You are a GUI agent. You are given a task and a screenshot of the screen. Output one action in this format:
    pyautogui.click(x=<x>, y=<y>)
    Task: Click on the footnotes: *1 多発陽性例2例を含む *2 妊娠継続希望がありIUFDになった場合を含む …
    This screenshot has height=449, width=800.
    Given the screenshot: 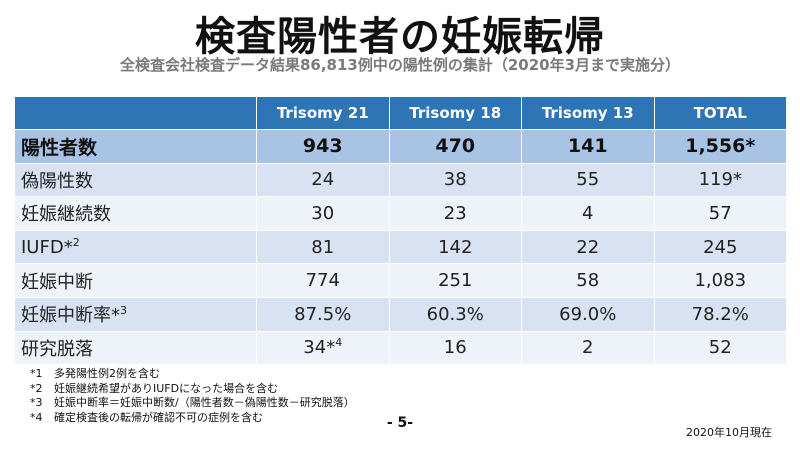 What is the action you would take?
    pyautogui.click(x=192, y=396)
    